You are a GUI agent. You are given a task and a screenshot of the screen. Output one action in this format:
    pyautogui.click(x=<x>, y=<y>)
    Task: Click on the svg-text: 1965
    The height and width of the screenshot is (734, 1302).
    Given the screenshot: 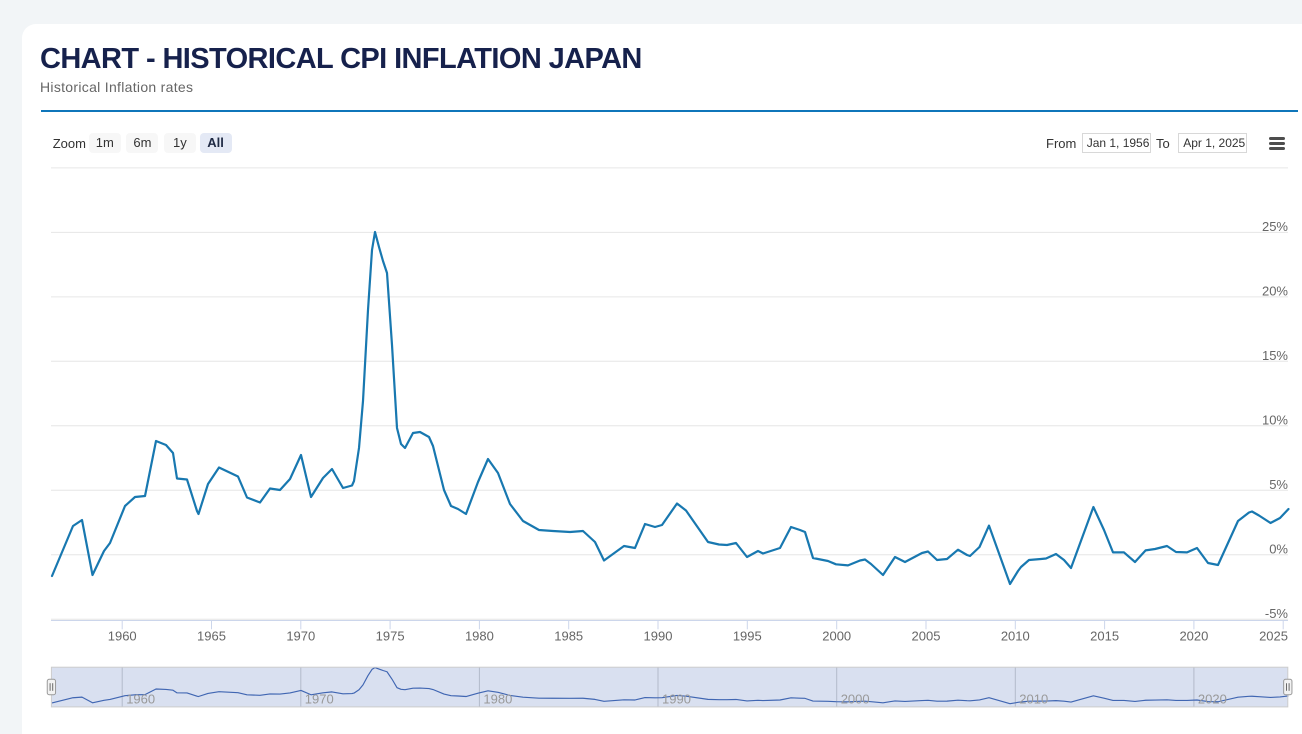 What is the action you would take?
    pyautogui.click(x=211, y=636)
    